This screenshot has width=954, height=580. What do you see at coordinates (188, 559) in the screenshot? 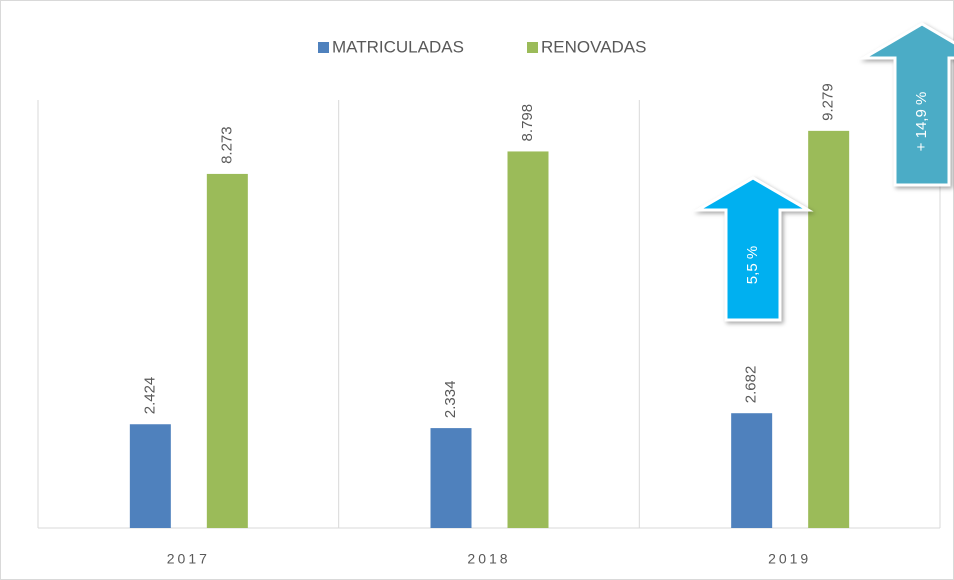
I see `x-tick-label: 2017` at bounding box center [188, 559].